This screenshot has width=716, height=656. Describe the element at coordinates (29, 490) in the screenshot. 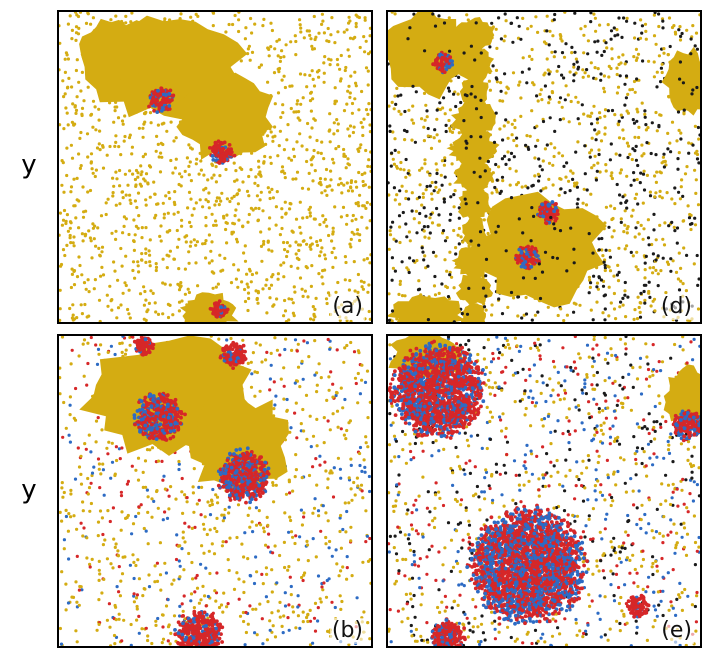

I see `y-axis-label-bottom: y` at that location.